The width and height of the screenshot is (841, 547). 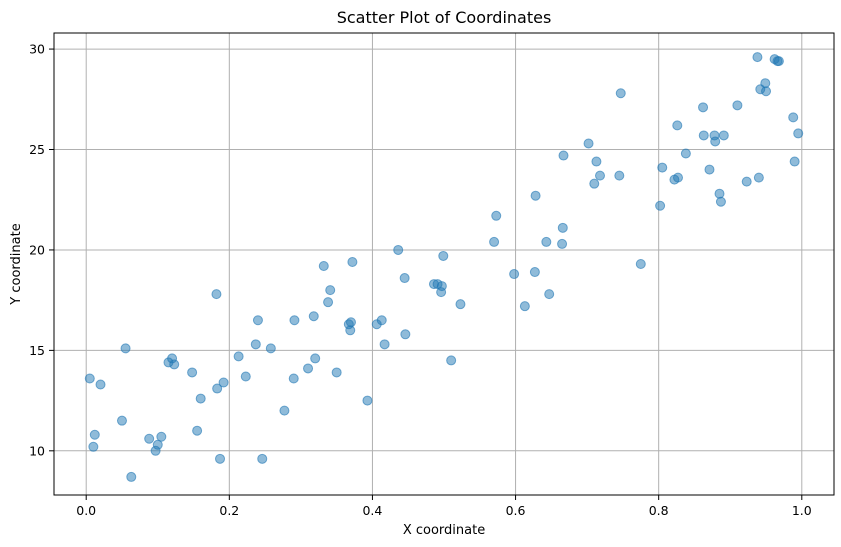 What do you see at coordinates (372, 510) in the screenshot?
I see `x-tick-label: 0.4` at bounding box center [372, 510].